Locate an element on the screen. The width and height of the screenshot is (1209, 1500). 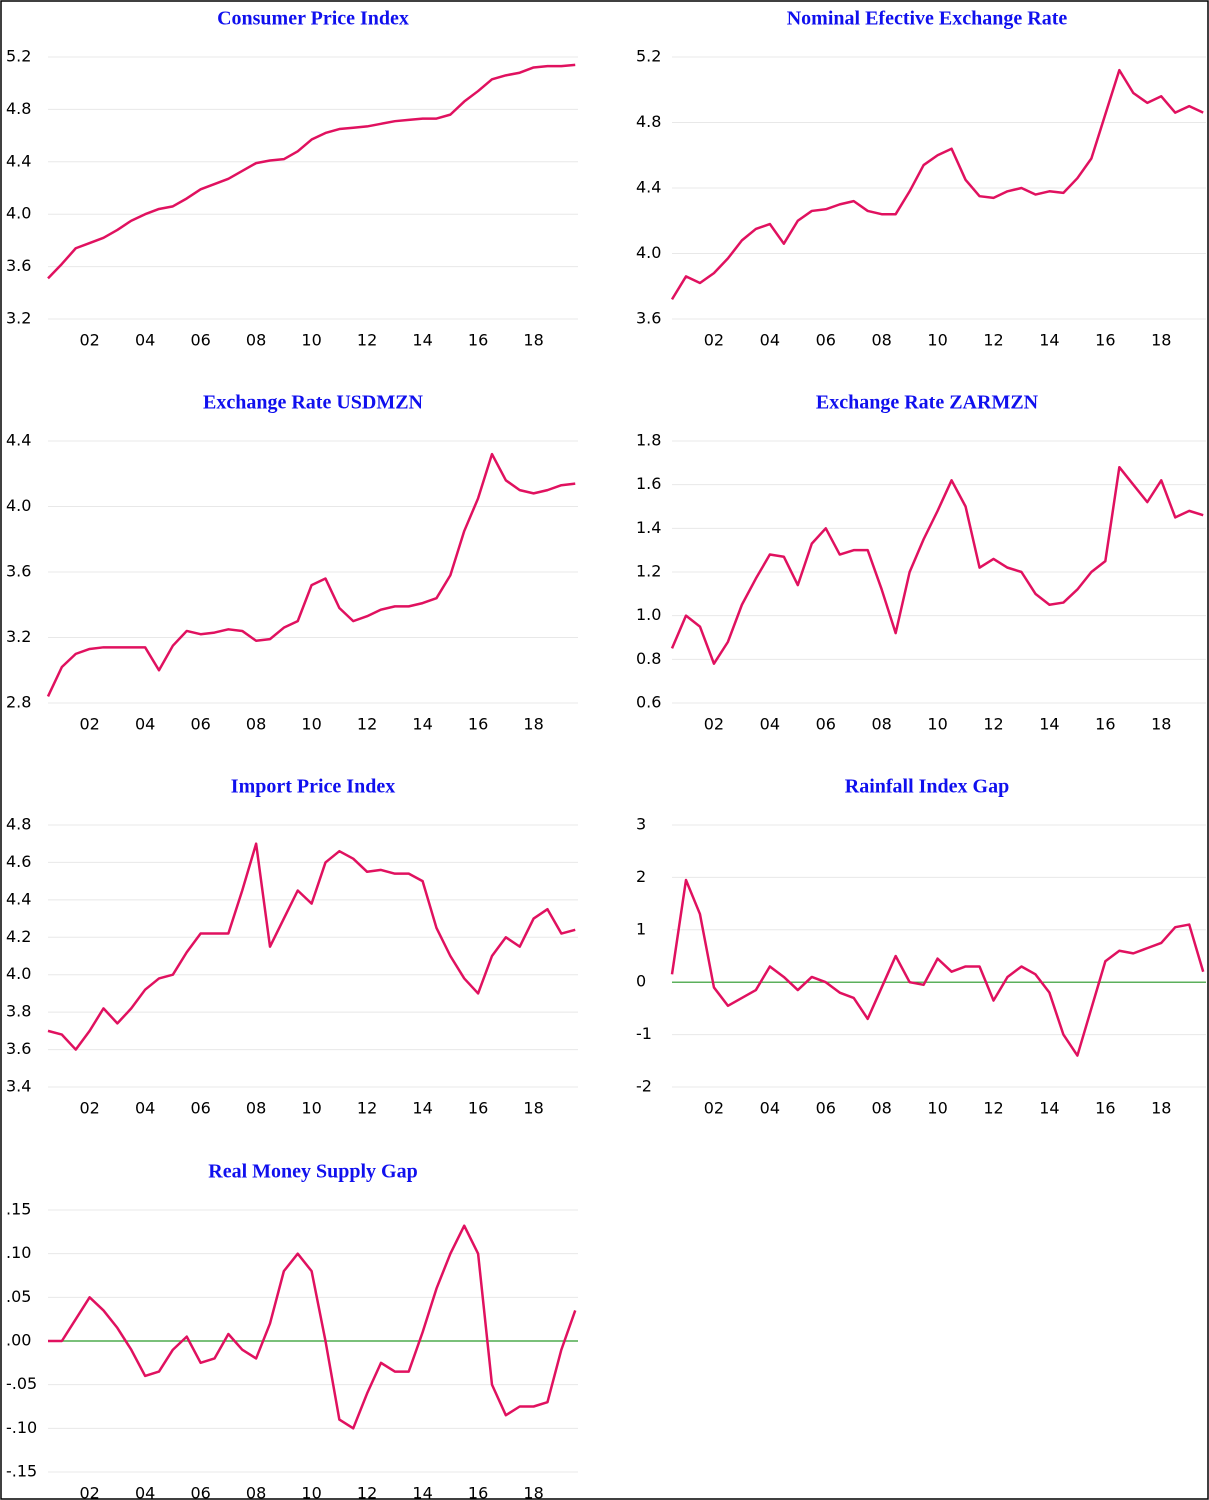
chart-title: Exchange Rate ZARMZN is located at coordinates (927, 403).